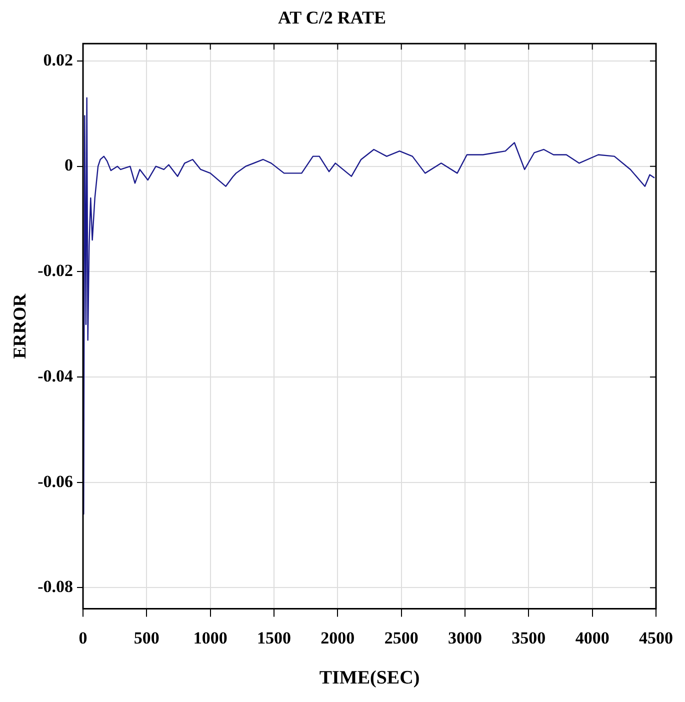 The width and height of the screenshot is (685, 702). I want to click on x-tick-label: 500, so click(147, 638).